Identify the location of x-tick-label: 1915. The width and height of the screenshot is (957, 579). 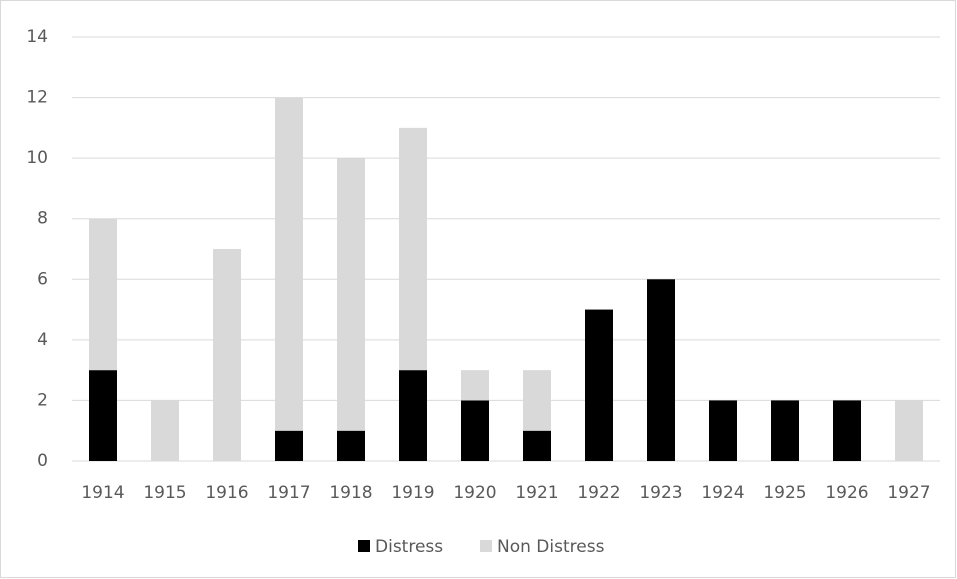
(164, 493).